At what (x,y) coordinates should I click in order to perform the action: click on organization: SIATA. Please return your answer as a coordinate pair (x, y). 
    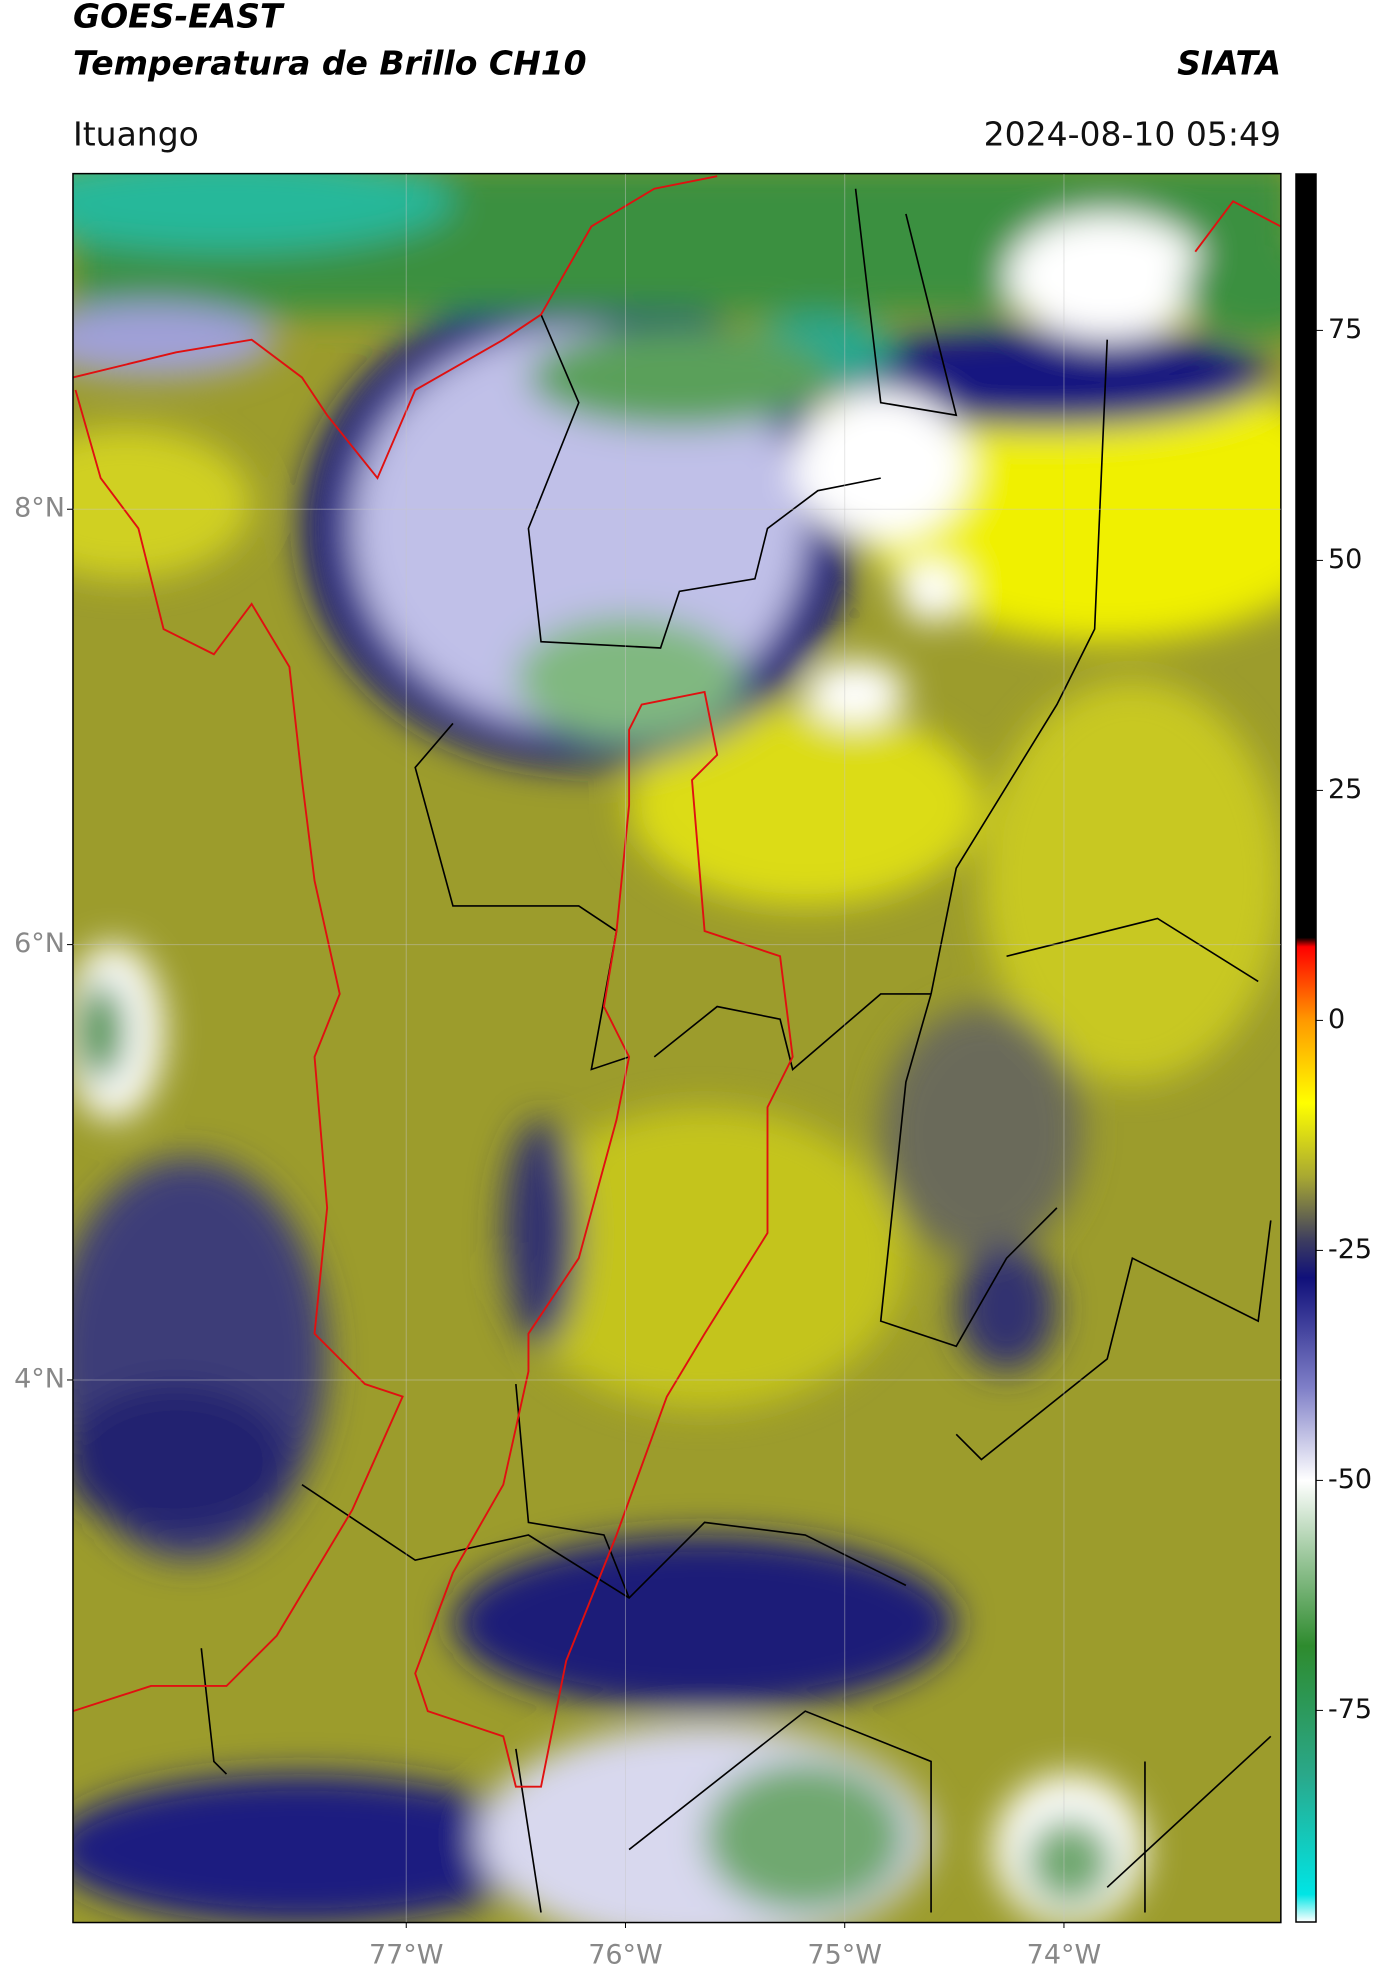
    Looking at the image, I should click on (1229, 63).